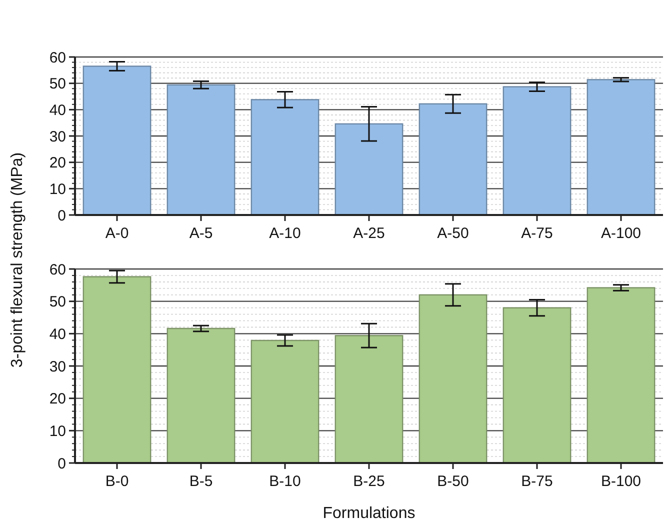 This screenshot has height=524, width=665. What do you see at coordinates (201, 481) in the screenshot?
I see `x-tick-label: B-5` at bounding box center [201, 481].